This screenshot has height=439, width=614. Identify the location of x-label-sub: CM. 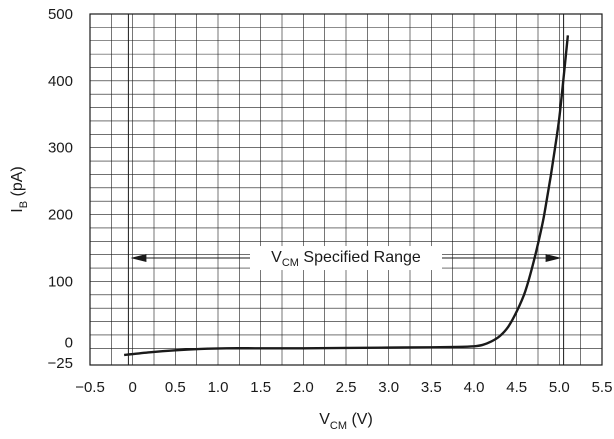
(338, 426).